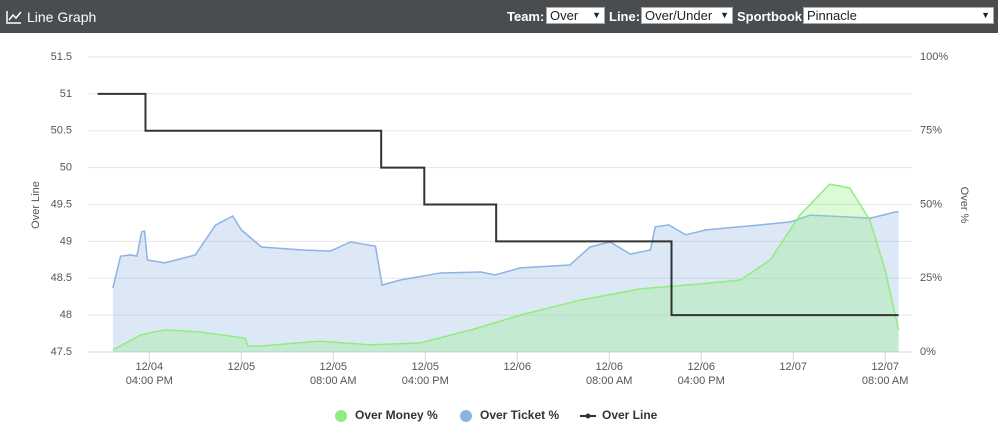 The image size is (998, 428). What do you see at coordinates (505, 250) in the screenshot?
I see `series-line` at bounding box center [505, 250].